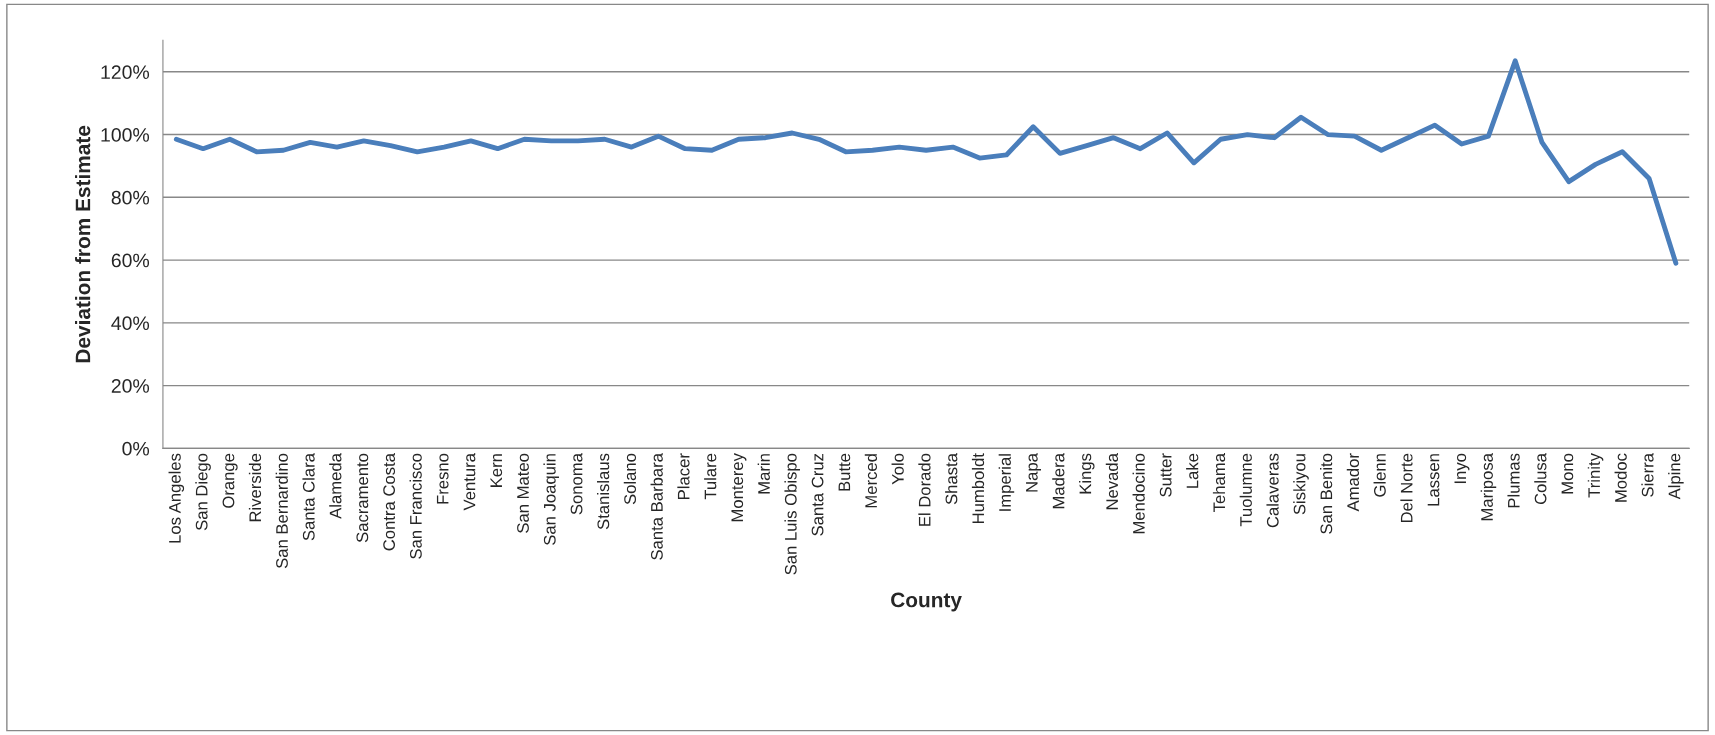 This screenshot has width=1715, height=735. What do you see at coordinates (130, 197) in the screenshot?
I see `y-tick-label: 80%` at bounding box center [130, 197].